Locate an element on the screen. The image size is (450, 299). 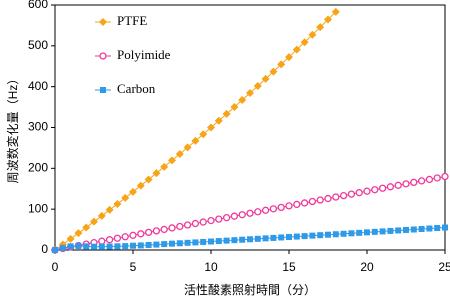
legend-label: Polyimide is located at coordinates (144, 54).